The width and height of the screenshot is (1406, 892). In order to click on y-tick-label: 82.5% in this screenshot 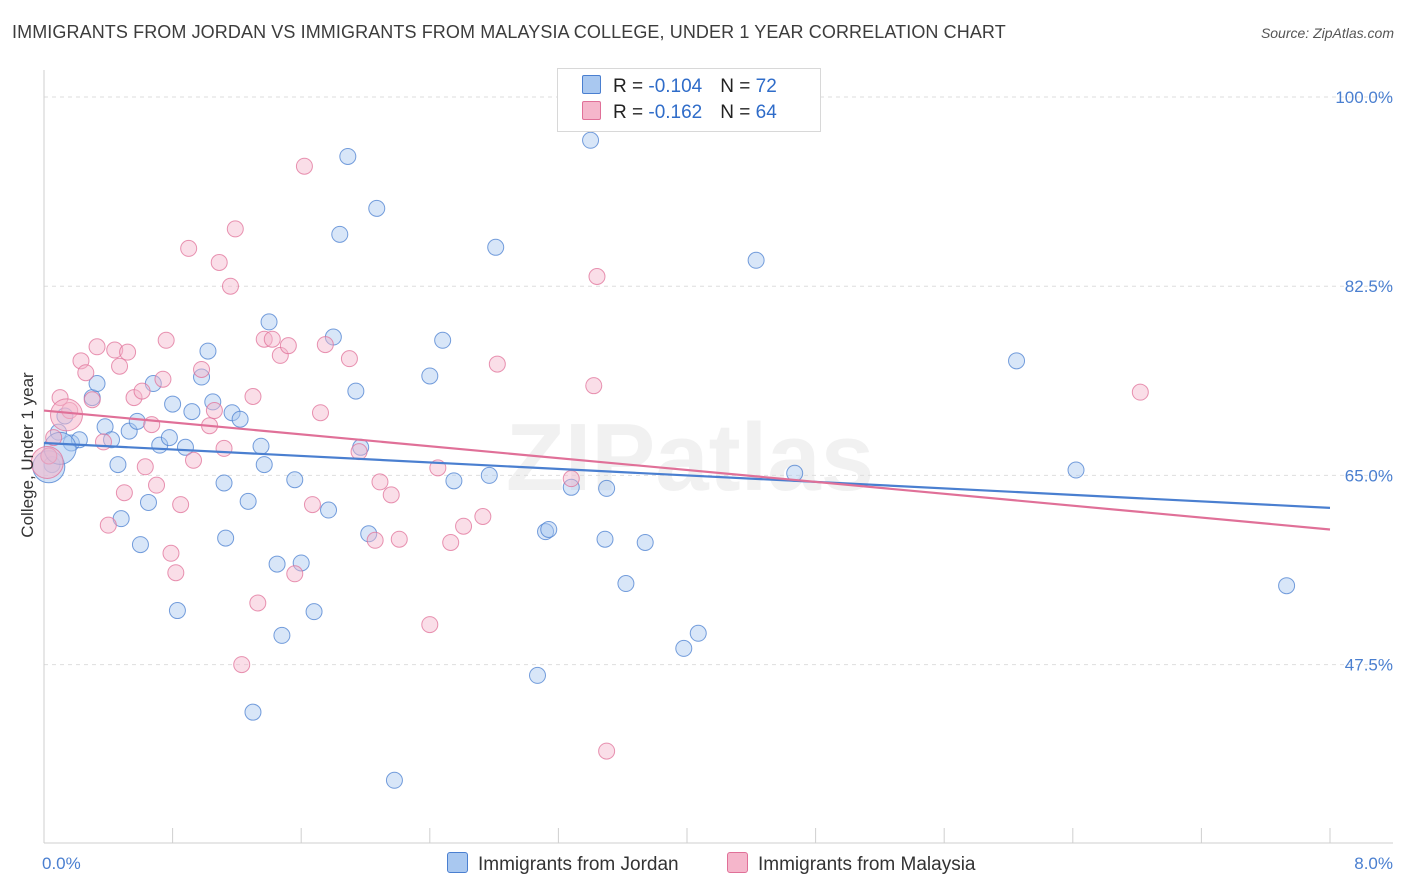, I will do `click(1369, 286)`.